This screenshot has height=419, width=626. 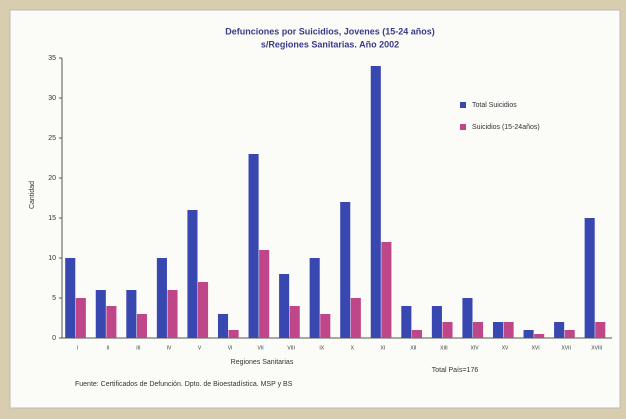 What do you see at coordinates (353, 348) in the screenshot?
I see `x-tick-label: X` at bounding box center [353, 348].